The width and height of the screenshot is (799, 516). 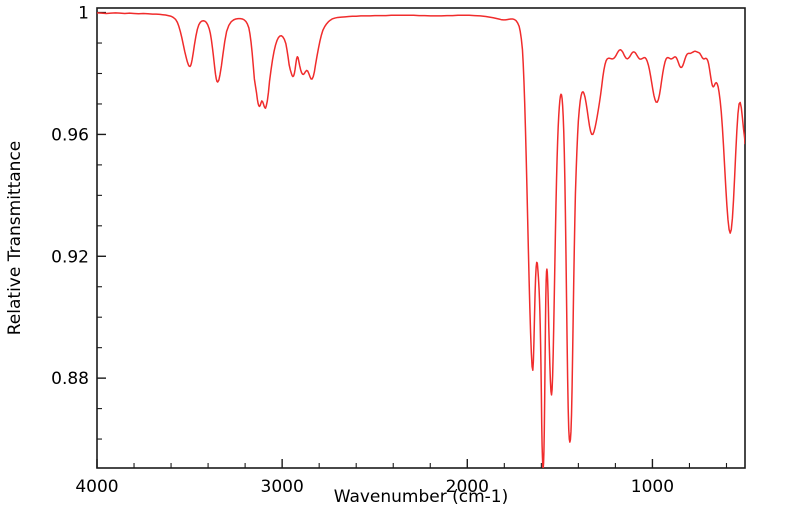 What do you see at coordinates (96, 487) in the screenshot?
I see `x-tick-label: 4000` at bounding box center [96, 487].